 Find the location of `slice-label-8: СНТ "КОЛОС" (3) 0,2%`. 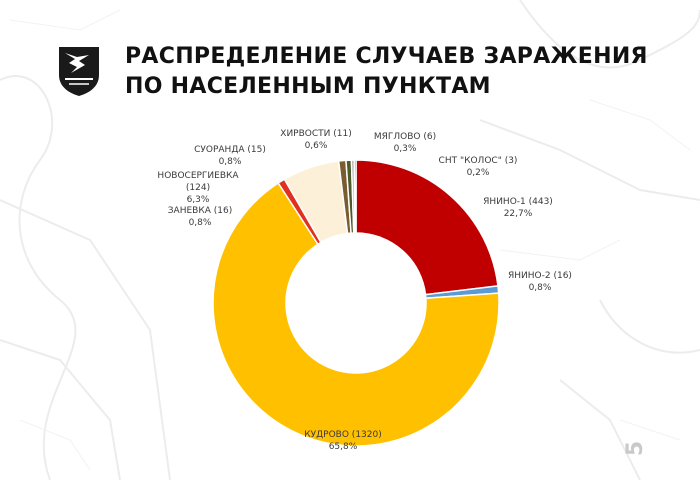

slice-label-8: СНТ "КОЛОС" (3) 0,2% is located at coordinates (478, 167).